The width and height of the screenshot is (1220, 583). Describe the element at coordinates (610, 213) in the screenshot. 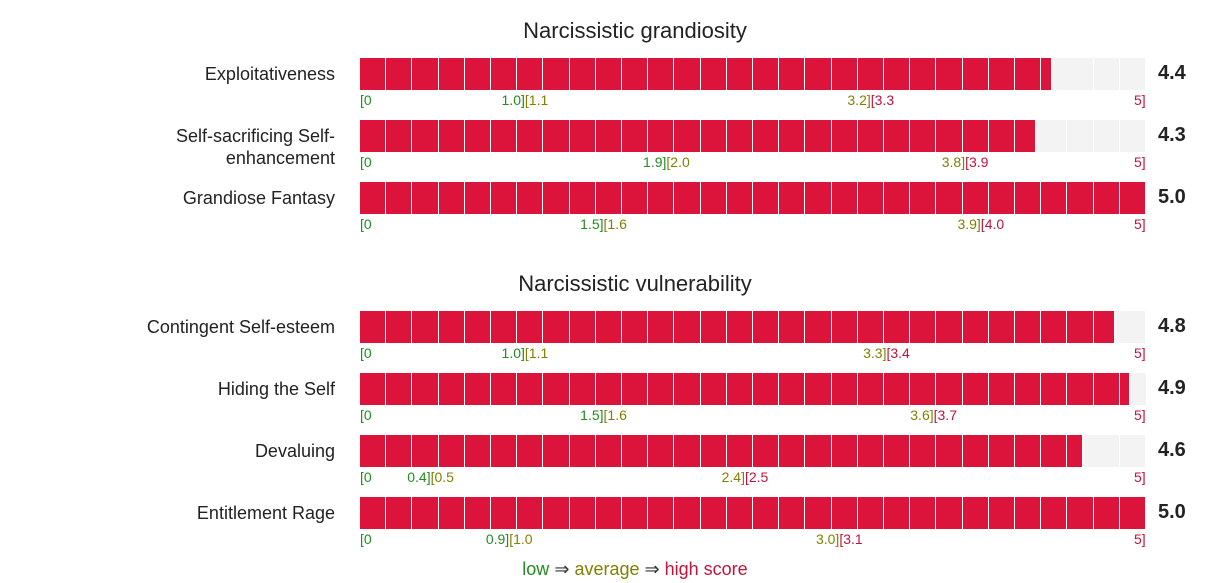

I see `scale-row: Grandiose Fantasy 5.0 [0 1.5][1.6 3.9][4.0 5]` at that location.